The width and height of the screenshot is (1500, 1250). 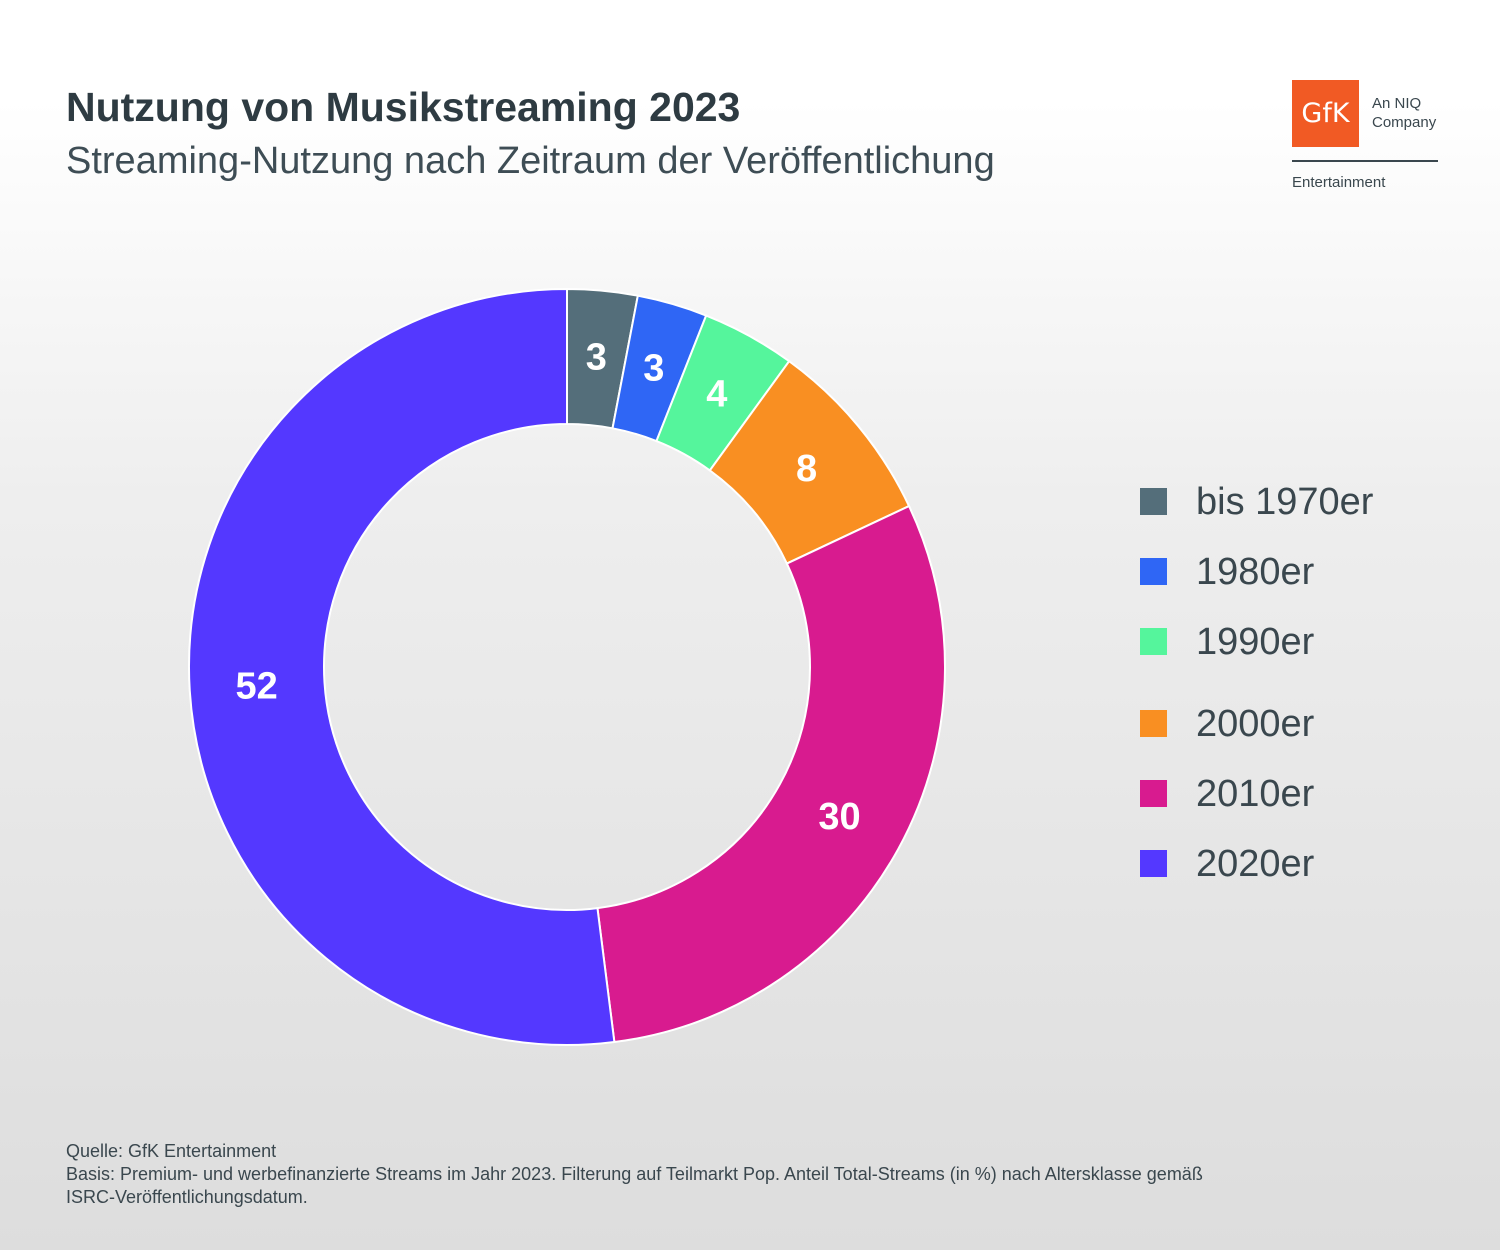 What do you see at coordinates (1325, 113) in the screenshot?
I see `gfk-logo-mark: GfK` at bounding box center [1325, 113].